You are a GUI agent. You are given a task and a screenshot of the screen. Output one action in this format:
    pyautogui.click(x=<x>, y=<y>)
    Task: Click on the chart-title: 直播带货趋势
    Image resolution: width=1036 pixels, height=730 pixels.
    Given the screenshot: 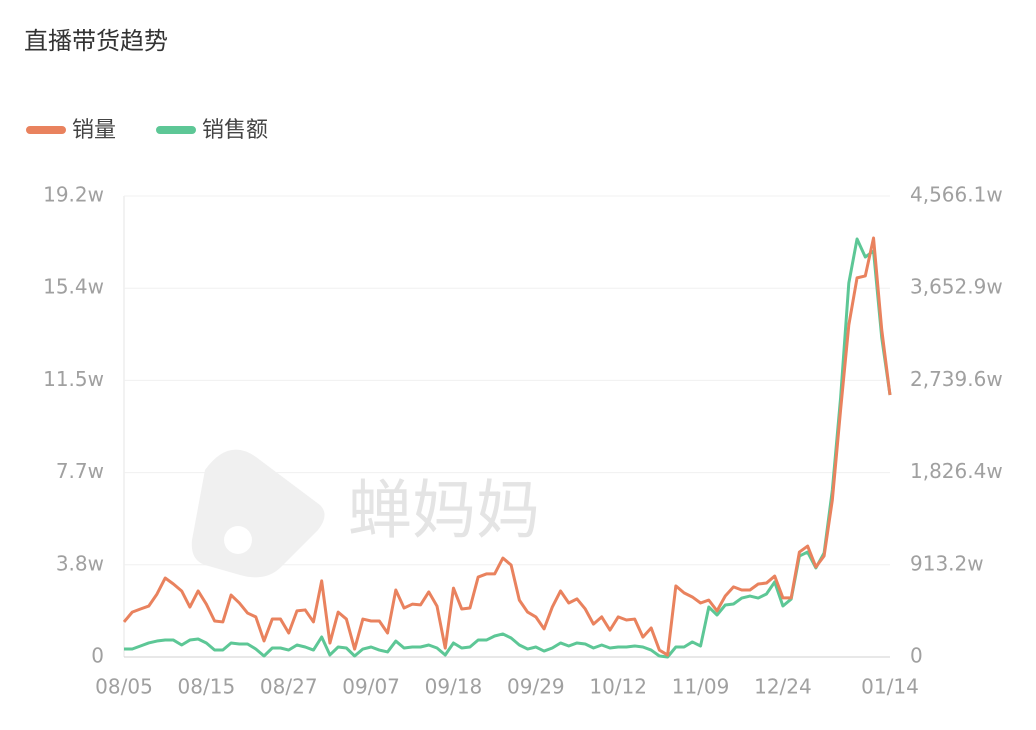 What is the action you would take?
    pyautogui.click(x=96, y=41)
    